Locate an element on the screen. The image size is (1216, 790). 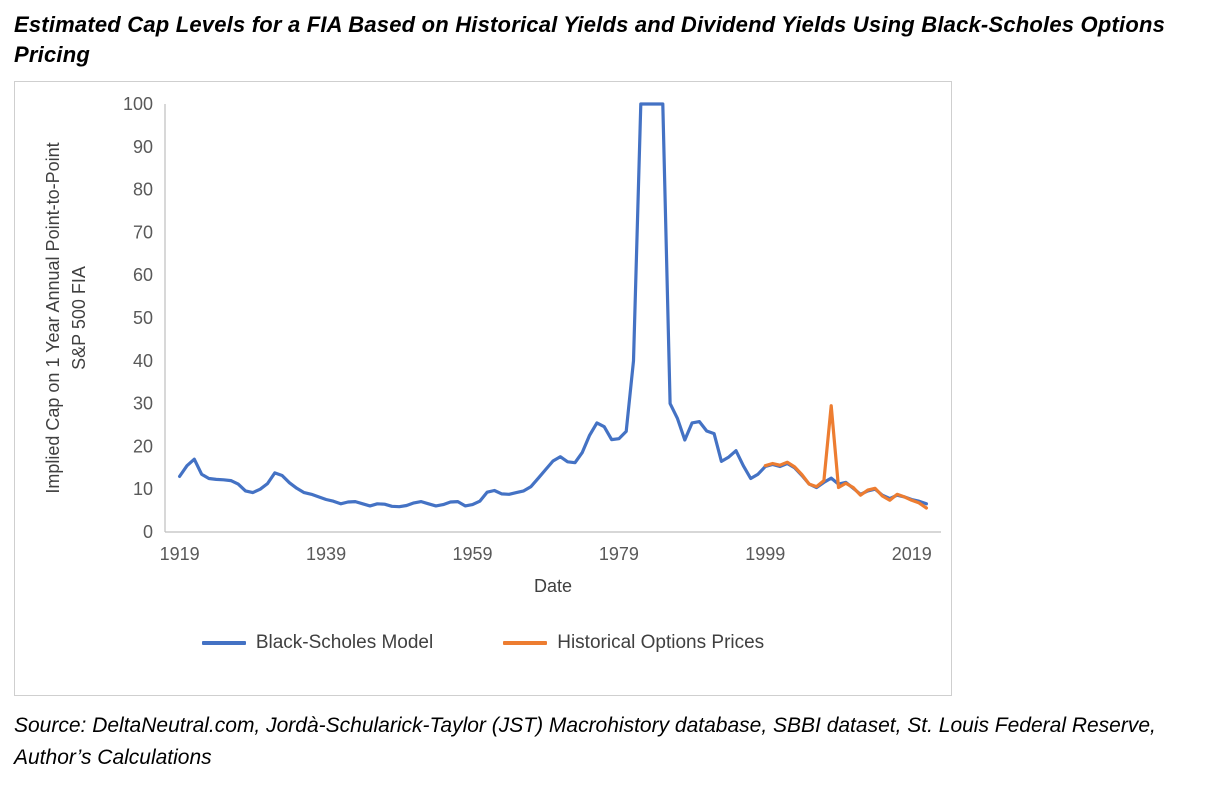
svg-text: 1979 is located at coordinates (619, 554).